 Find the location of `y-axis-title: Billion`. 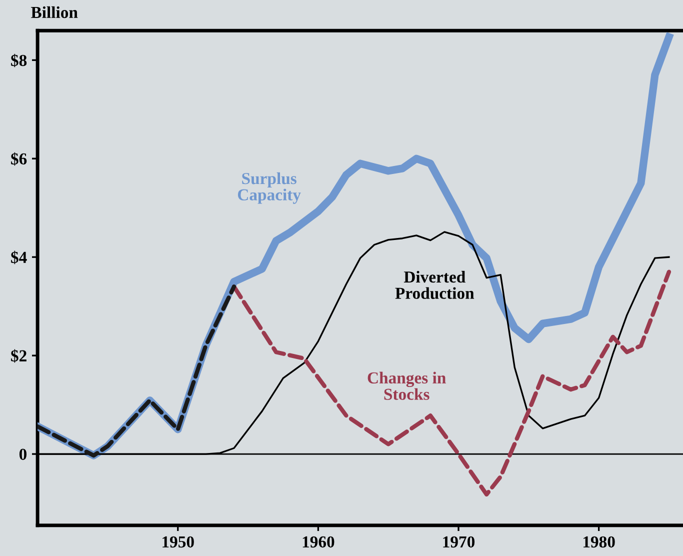

y-axis-title: Billion is located at coordinates (54, 12).